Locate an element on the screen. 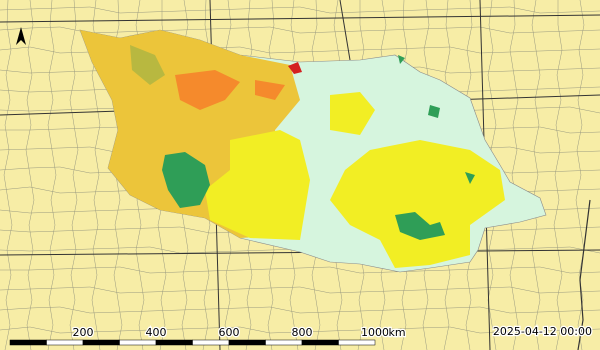  timestamp: 2025-04-12 00:00 is located at coordinates (542, 331).